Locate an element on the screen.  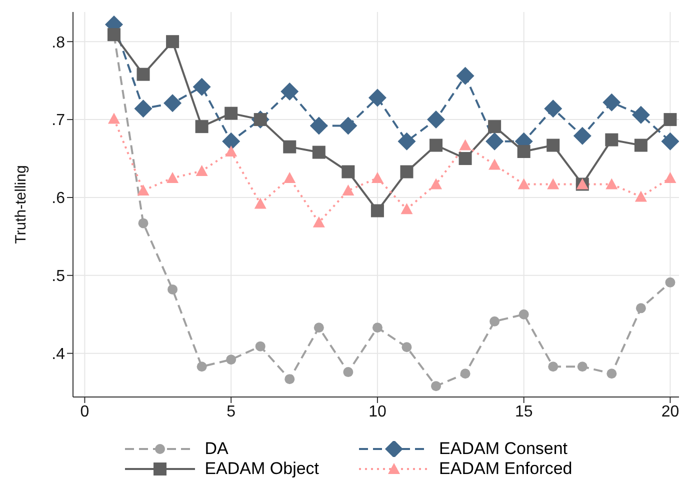
x-tick-label: 15 is located at coordinates (523, 411).